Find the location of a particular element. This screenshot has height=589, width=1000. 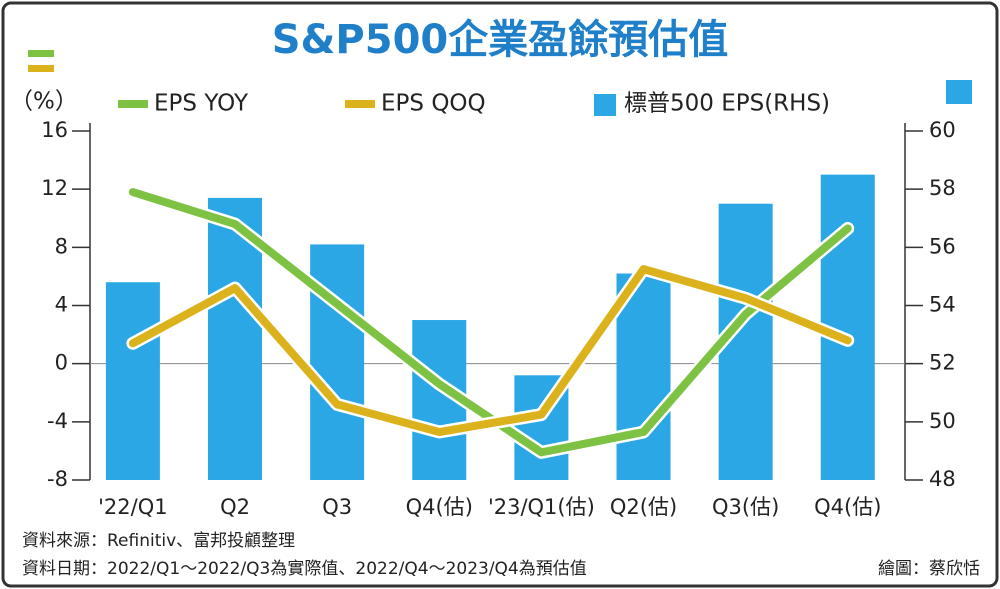

y-unit-label: （%） is located at coordinates (44, 102).